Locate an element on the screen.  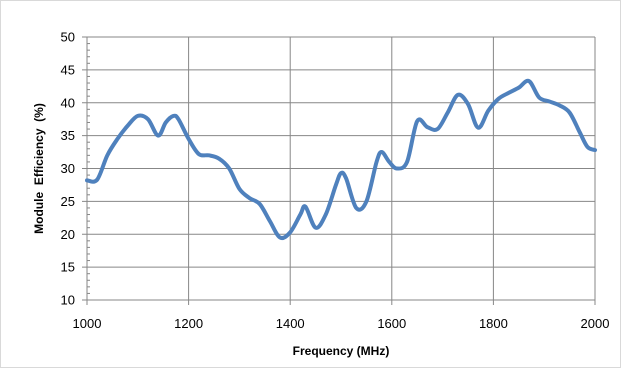
y-tick-label: 25 is located at coordinates (68, 201).